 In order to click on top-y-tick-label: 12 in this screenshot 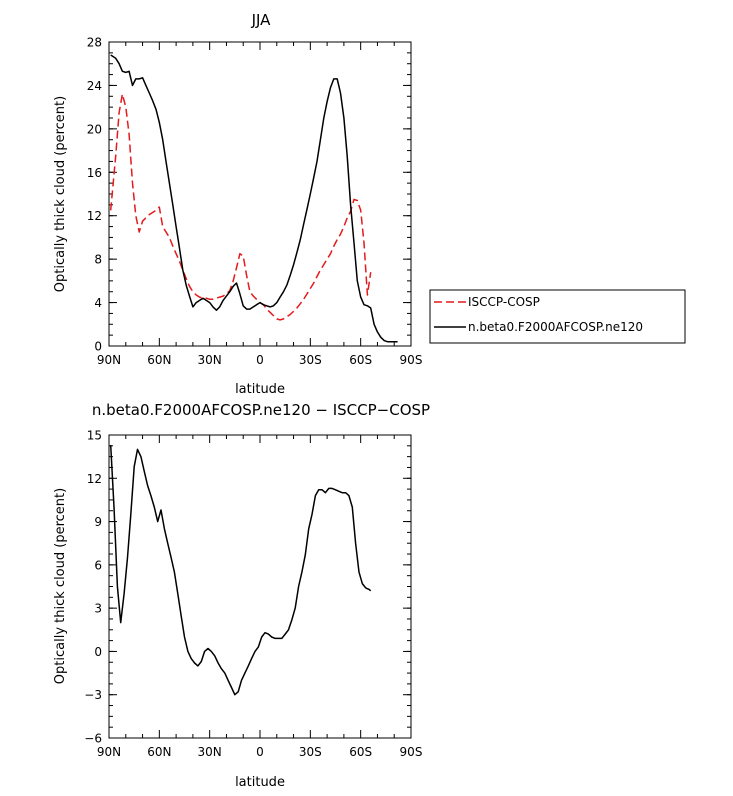, I will do `click(94, 216)`.